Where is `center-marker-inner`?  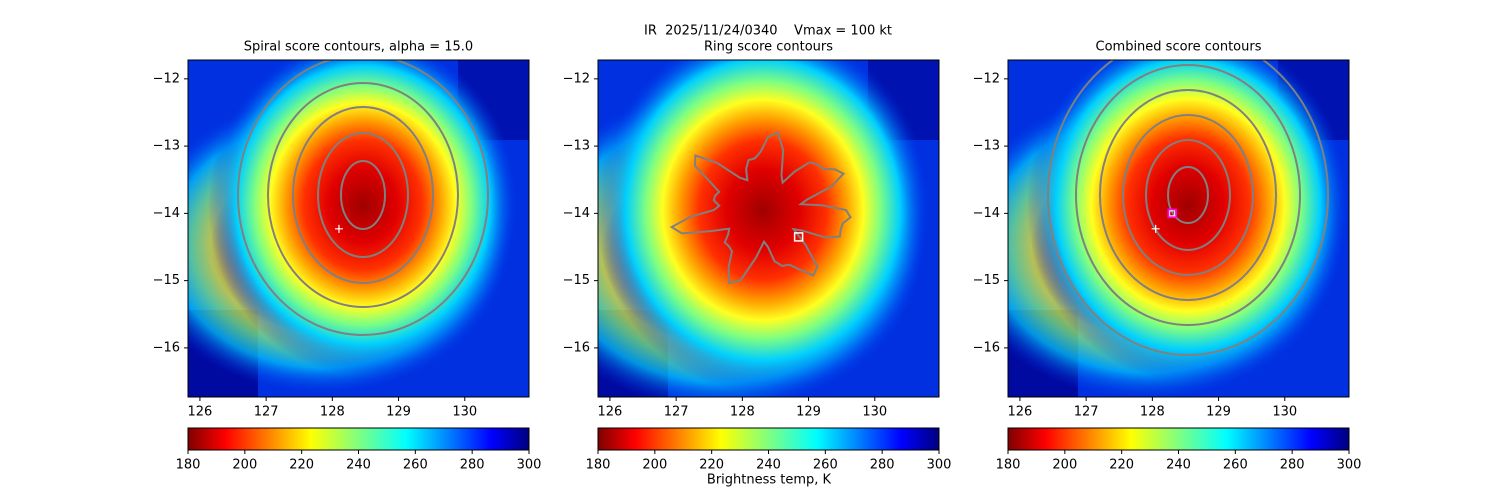
center-marker-inner is located at coordinates (1172, 213).